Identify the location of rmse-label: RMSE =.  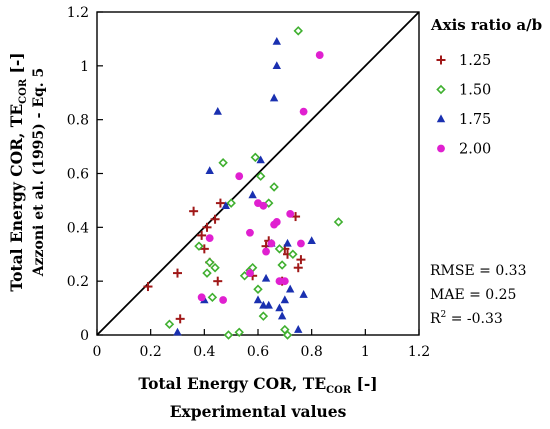
(462, 271).